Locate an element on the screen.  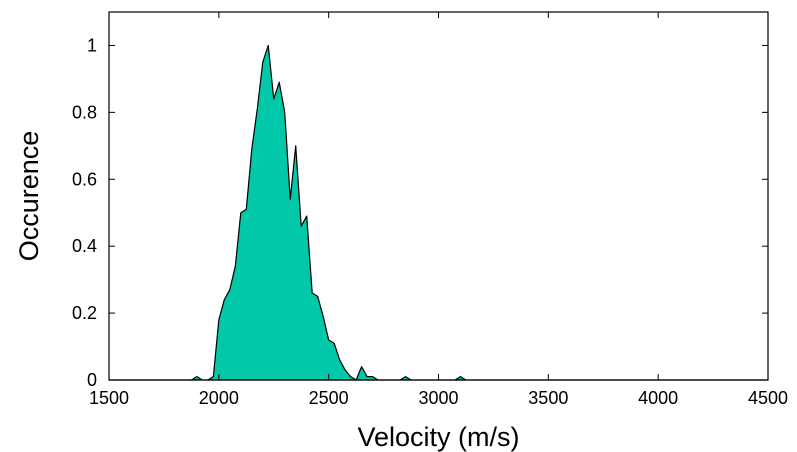
y-tick-label: 1 is located at coordinates (92, 45).